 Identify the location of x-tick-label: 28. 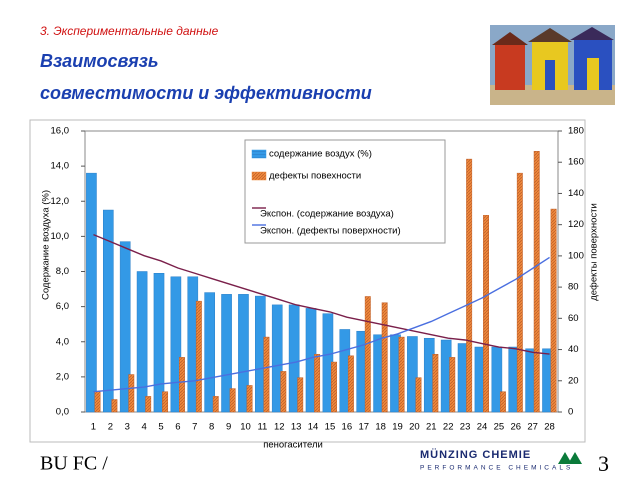
(549, 427).